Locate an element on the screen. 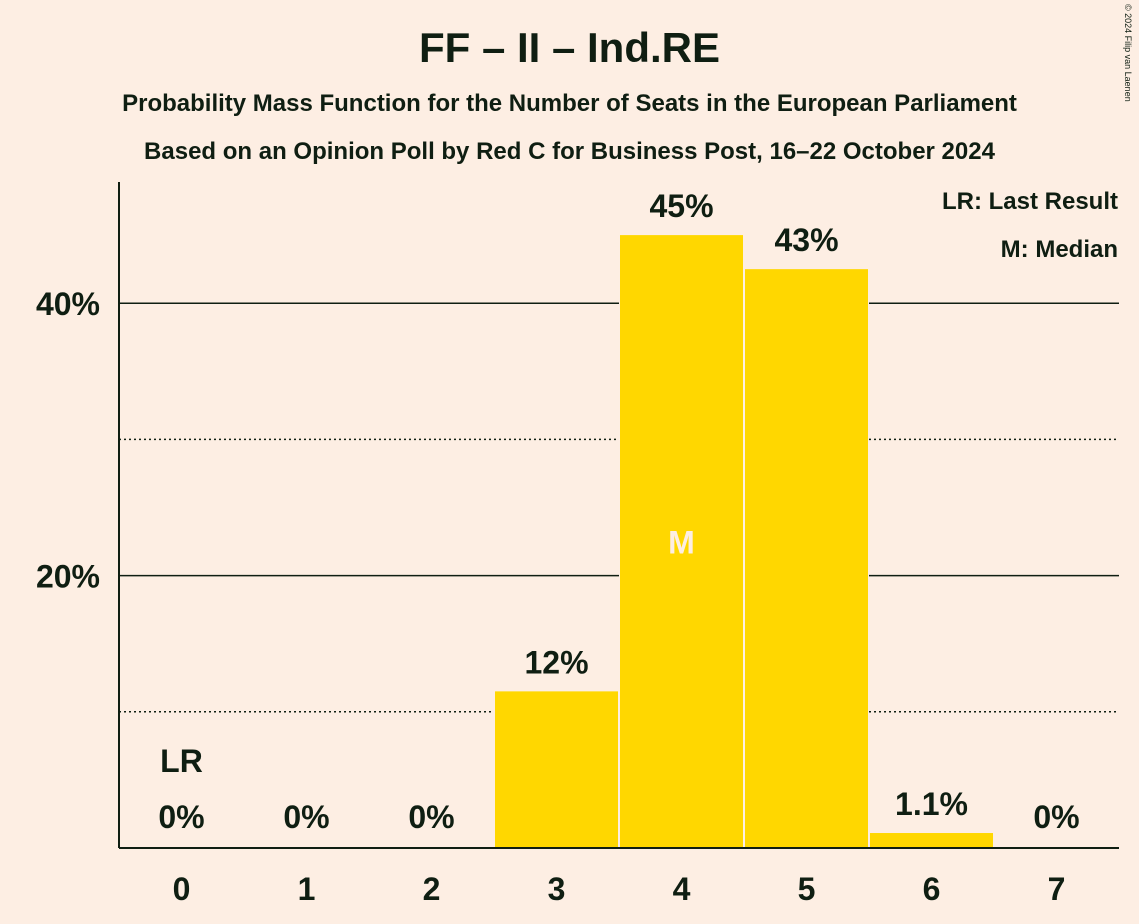  median-marker: M is located at coordinates (681, 543).